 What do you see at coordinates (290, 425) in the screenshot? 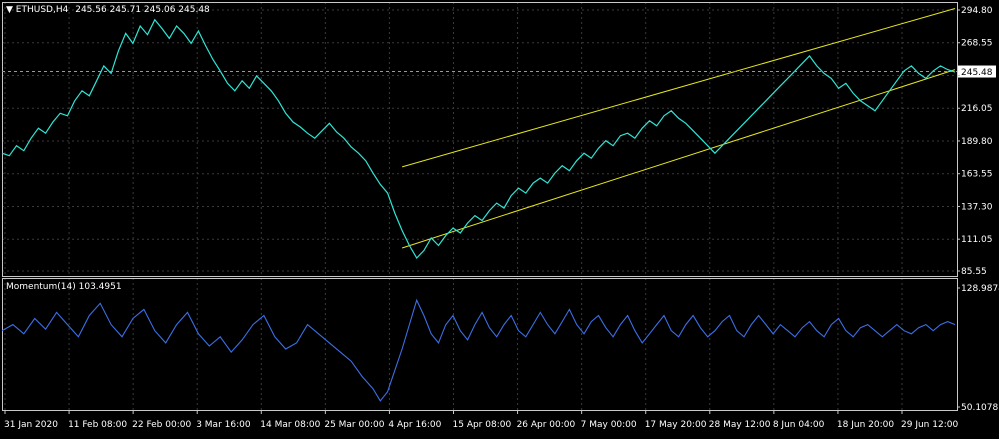
I see `time-axis-label: 14 Mar 08:00` at bounding box center [290, 425].